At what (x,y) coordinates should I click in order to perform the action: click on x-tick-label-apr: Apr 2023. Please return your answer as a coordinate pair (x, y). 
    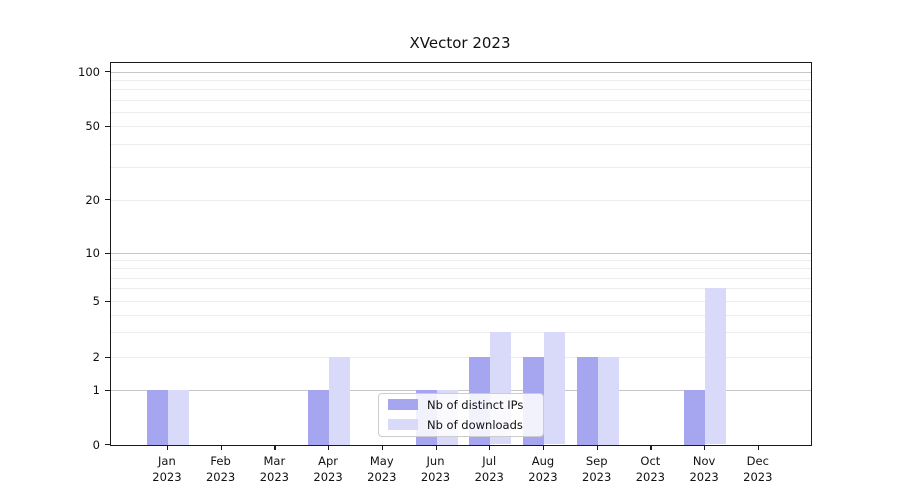
    Looking at the image, I should click on (328, 469).